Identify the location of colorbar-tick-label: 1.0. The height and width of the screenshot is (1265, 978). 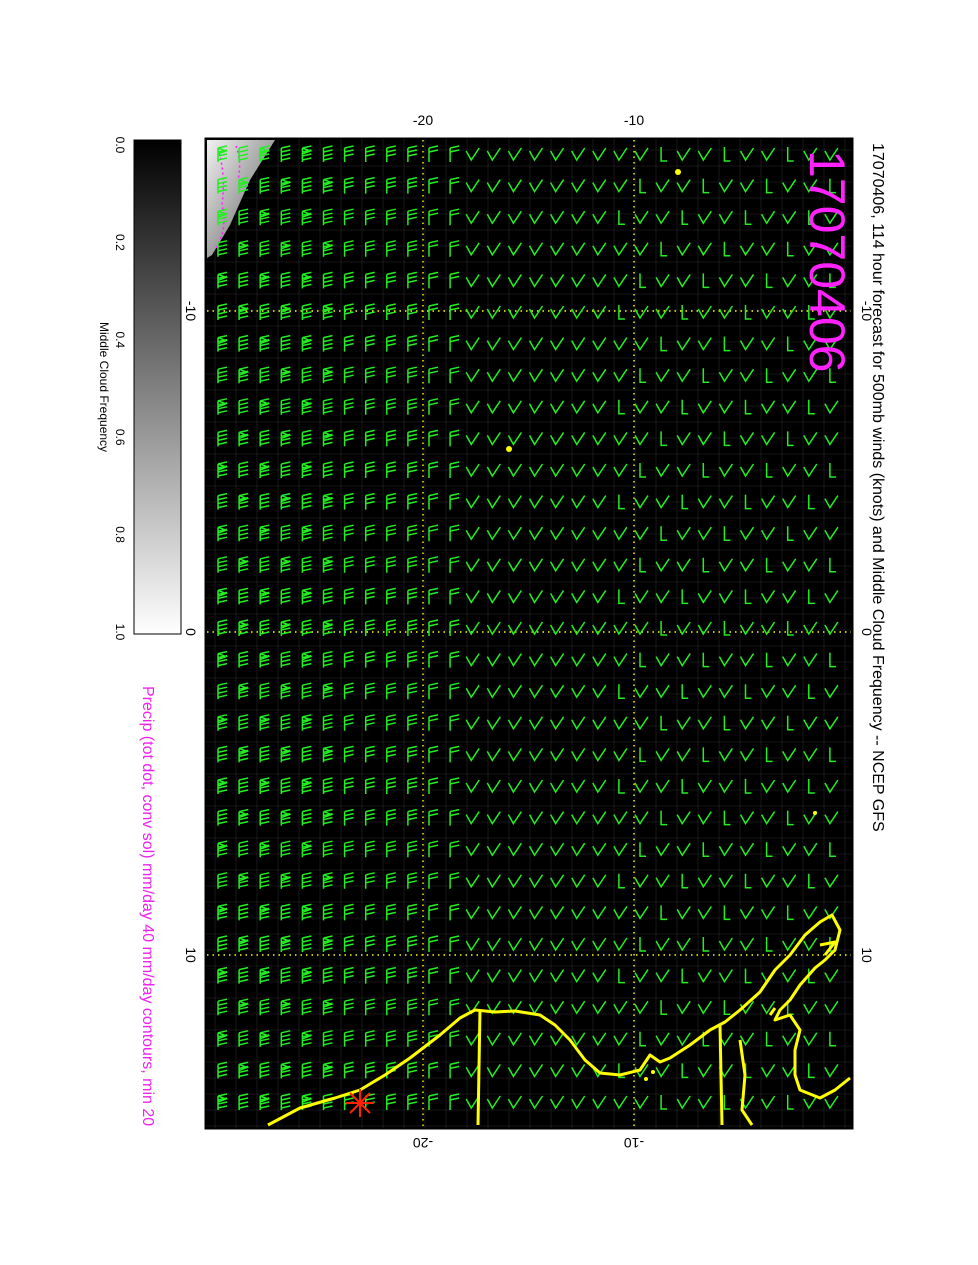
(120, 632).